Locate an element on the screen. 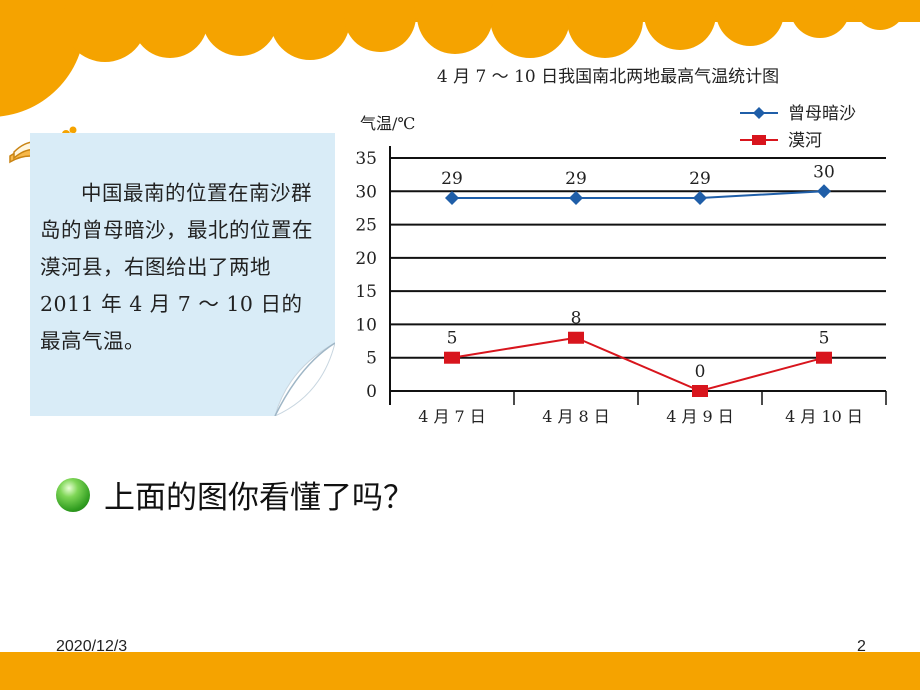 The image size is (920, 690). x-tick-label: 4 月 10 日 is located at coordinates (824, 416).